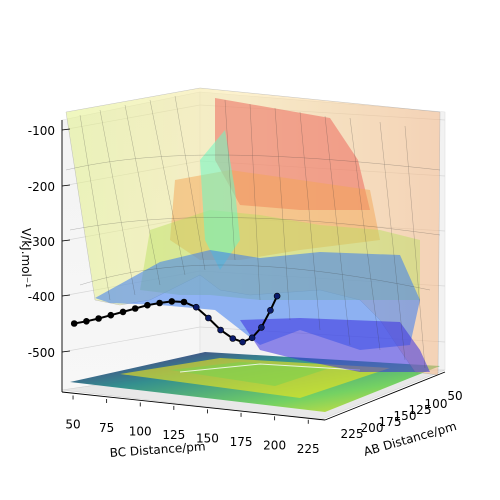  Describe the element at coordinates (72, 425) in the screenshot. I see `x-tick-label: 50` at that location.